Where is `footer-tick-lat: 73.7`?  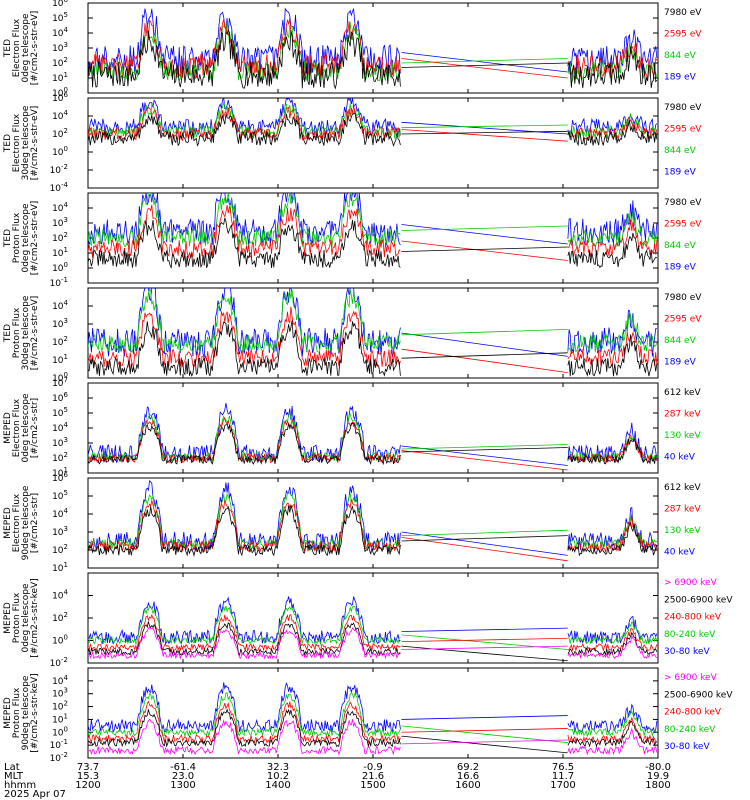
footer-tick-lat: 73.7 is located at coordinates (88, 767).